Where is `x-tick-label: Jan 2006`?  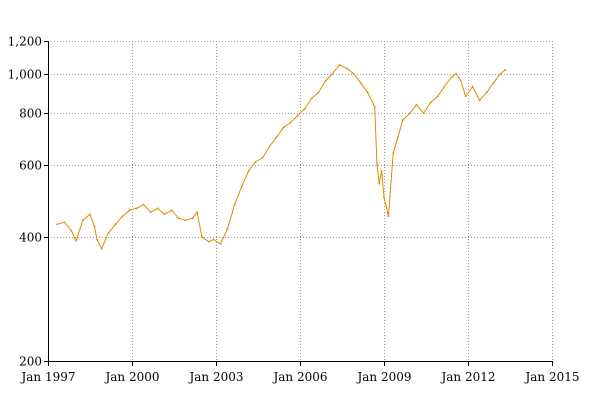
x-tick-label: Jan 2006 is located at coordinates (299, 377).